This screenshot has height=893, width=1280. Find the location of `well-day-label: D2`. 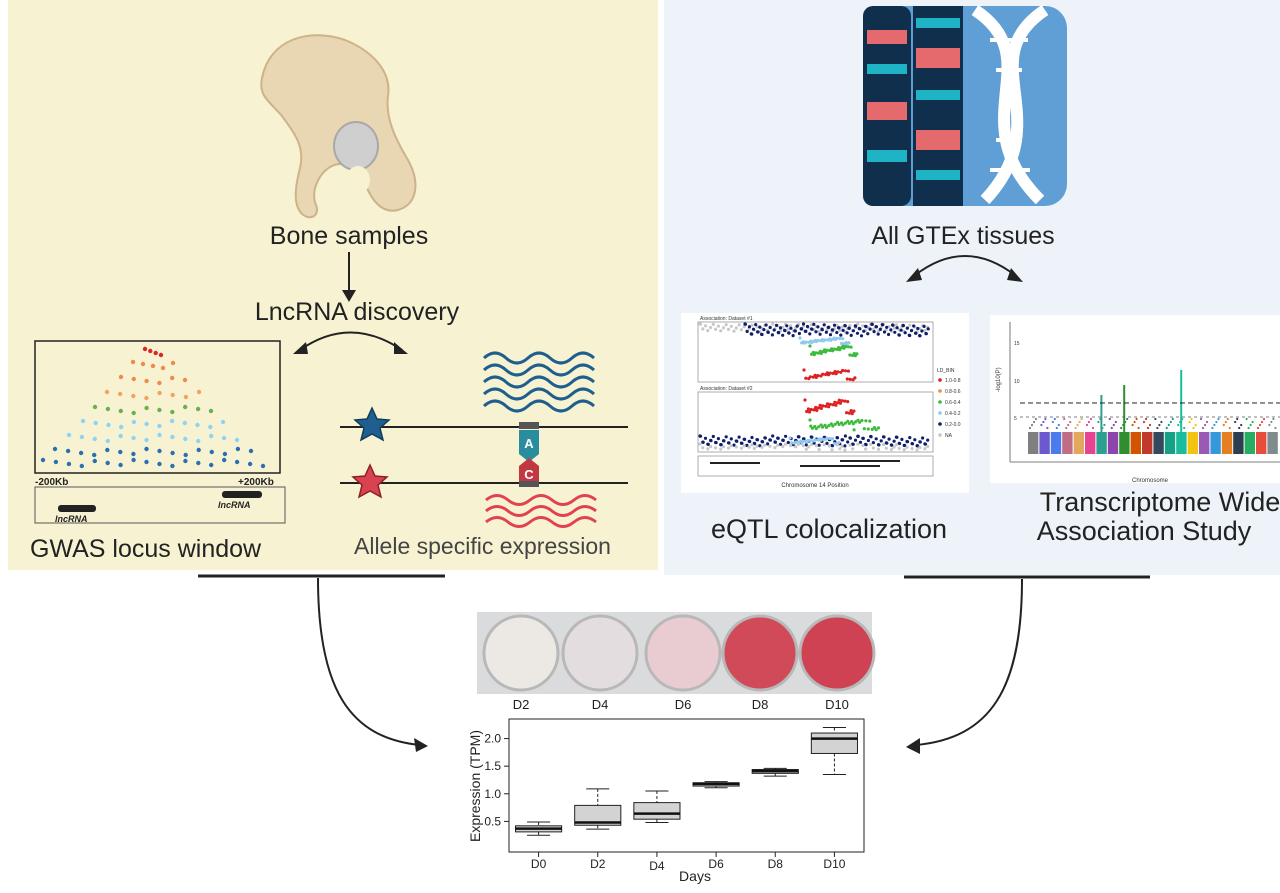

well-day-label: D2 is located at coordinates (521, 704).